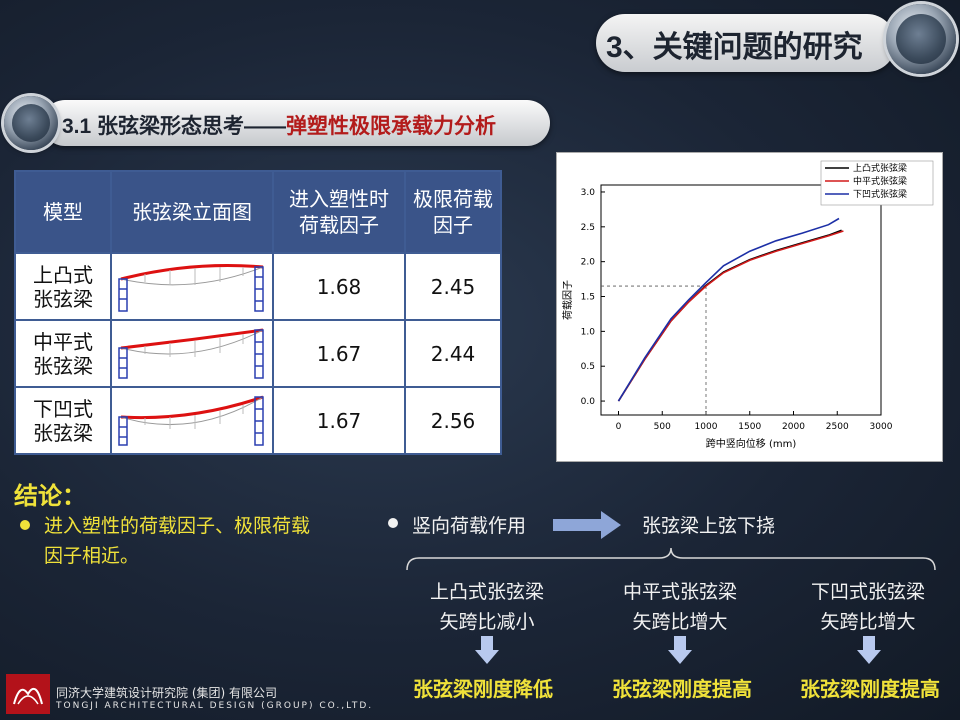 The width and height of the screenshot is (960, 720). I want to click on header-plastic-factor-text: 进入塑性时 荷载因子, so click(339, 212).